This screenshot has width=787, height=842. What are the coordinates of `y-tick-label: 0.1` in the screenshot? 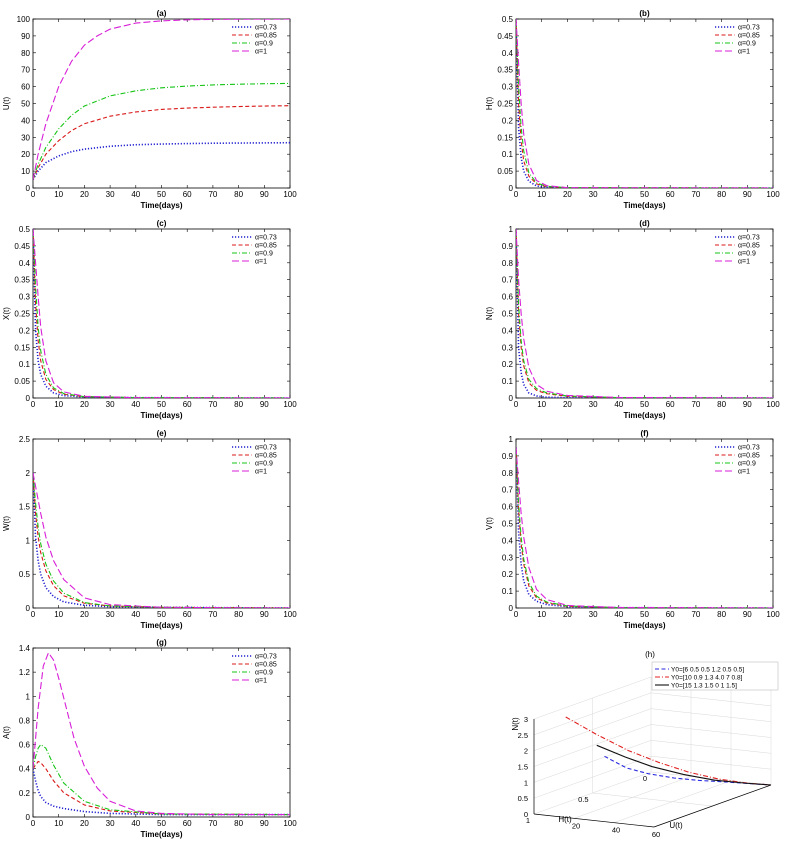 It's located at (508, 591).